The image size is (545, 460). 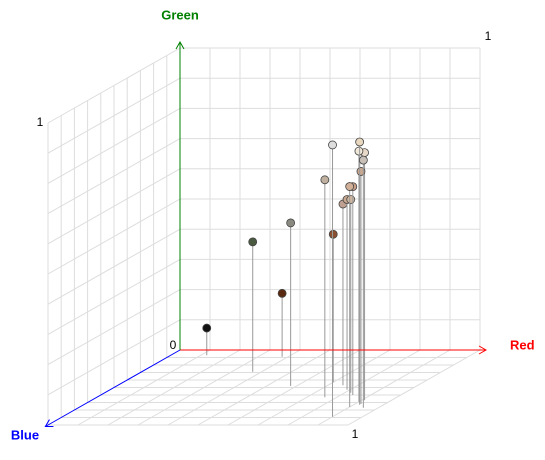 I want to click on x-tick-label: 0, so click(x=173, y=345).